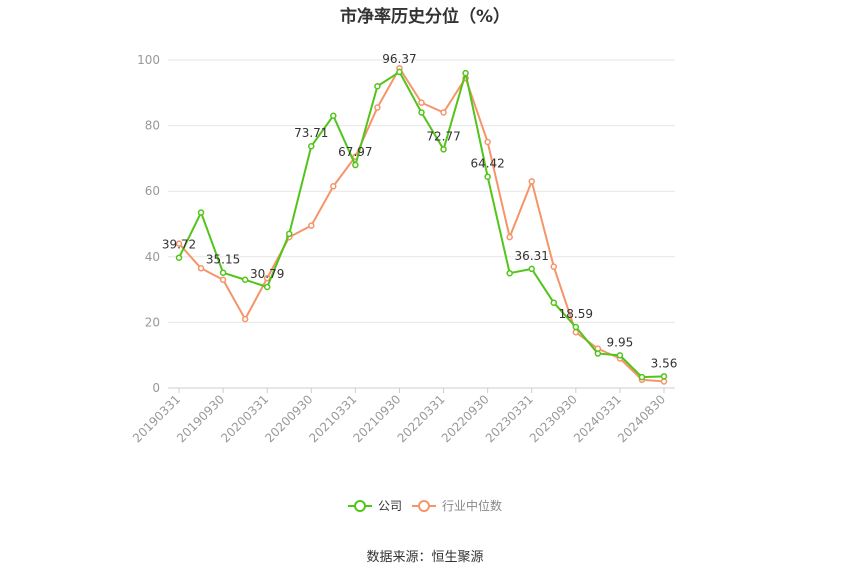 The image size is (850, 575). Describe the element at coordinates (620, 342) in the screenshot. I see `data-label: 9.95` at that location.